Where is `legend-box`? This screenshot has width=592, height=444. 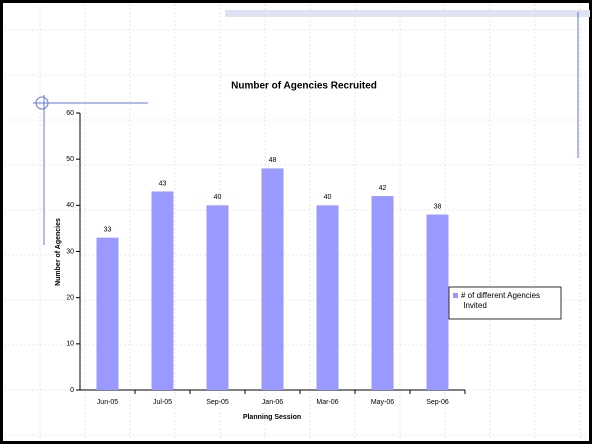
legend-box is located at coordinates (505, 303).